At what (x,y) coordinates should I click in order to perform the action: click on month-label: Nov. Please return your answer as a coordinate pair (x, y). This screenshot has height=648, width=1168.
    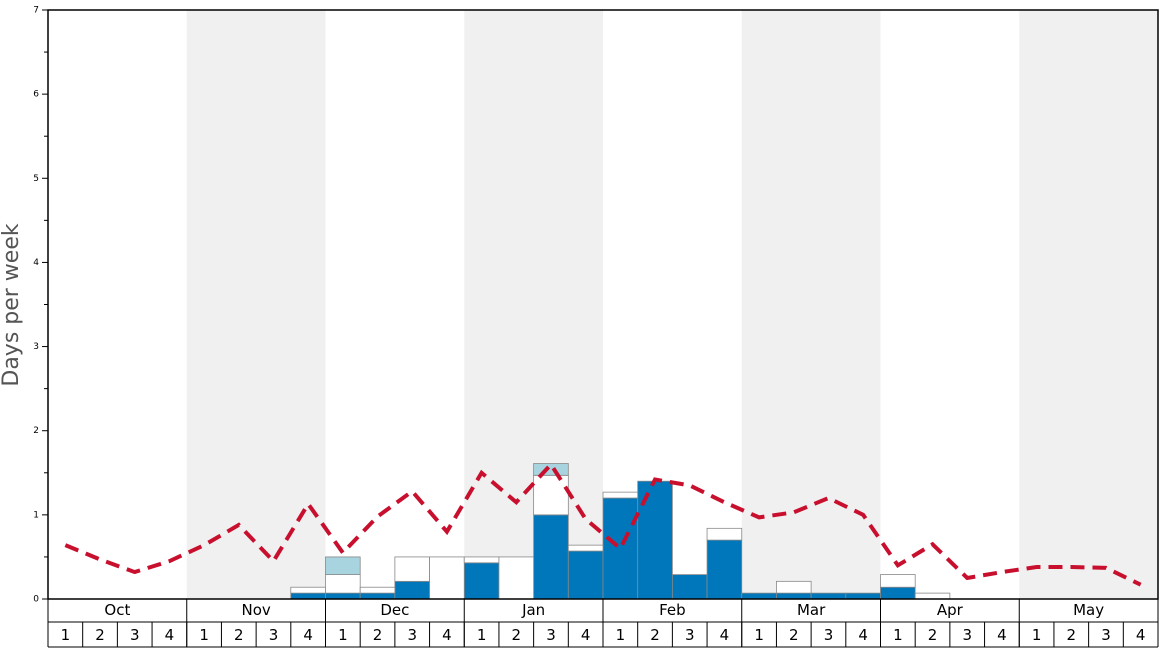
    Looking at the image, I should click on (255, 610).